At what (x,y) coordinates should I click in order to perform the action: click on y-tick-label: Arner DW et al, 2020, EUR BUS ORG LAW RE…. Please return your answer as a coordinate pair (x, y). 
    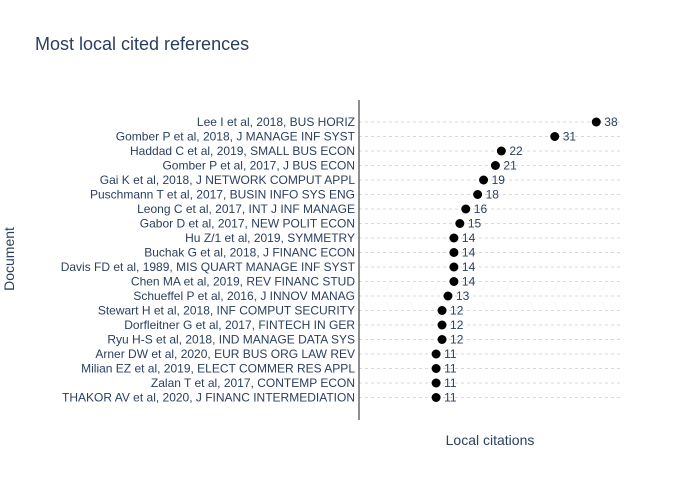
    Looking at the image, I should click on (225, 354).